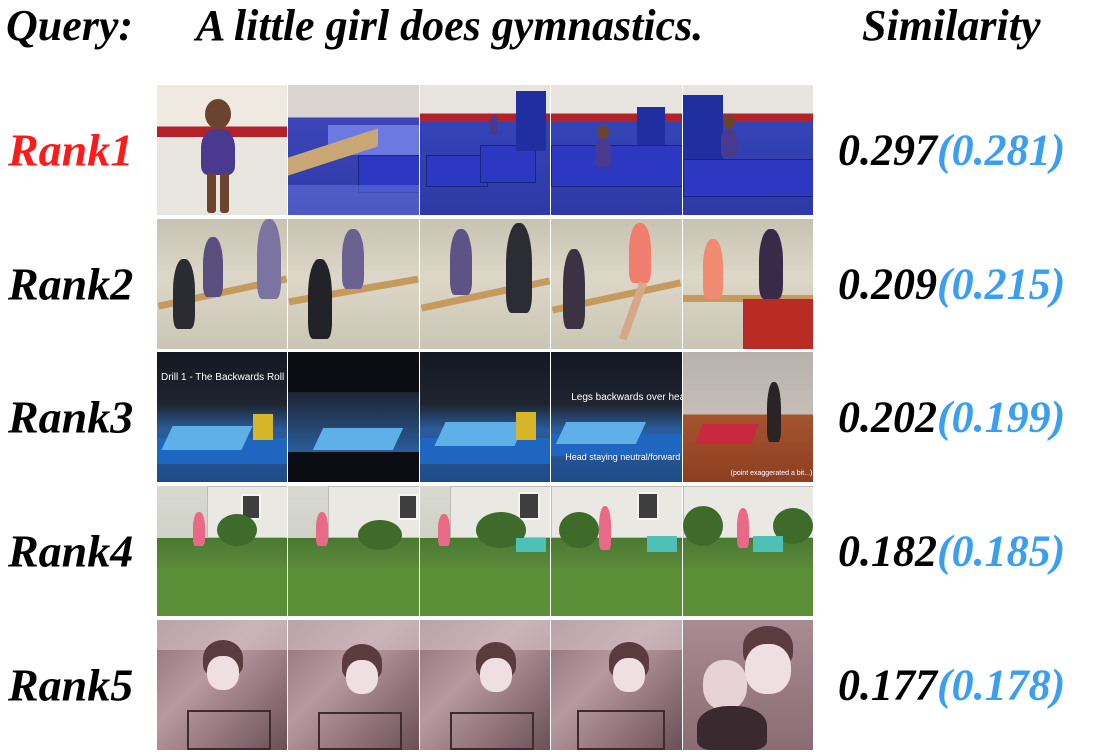  I want to click on score-value: 0.202, so click(887, 417).